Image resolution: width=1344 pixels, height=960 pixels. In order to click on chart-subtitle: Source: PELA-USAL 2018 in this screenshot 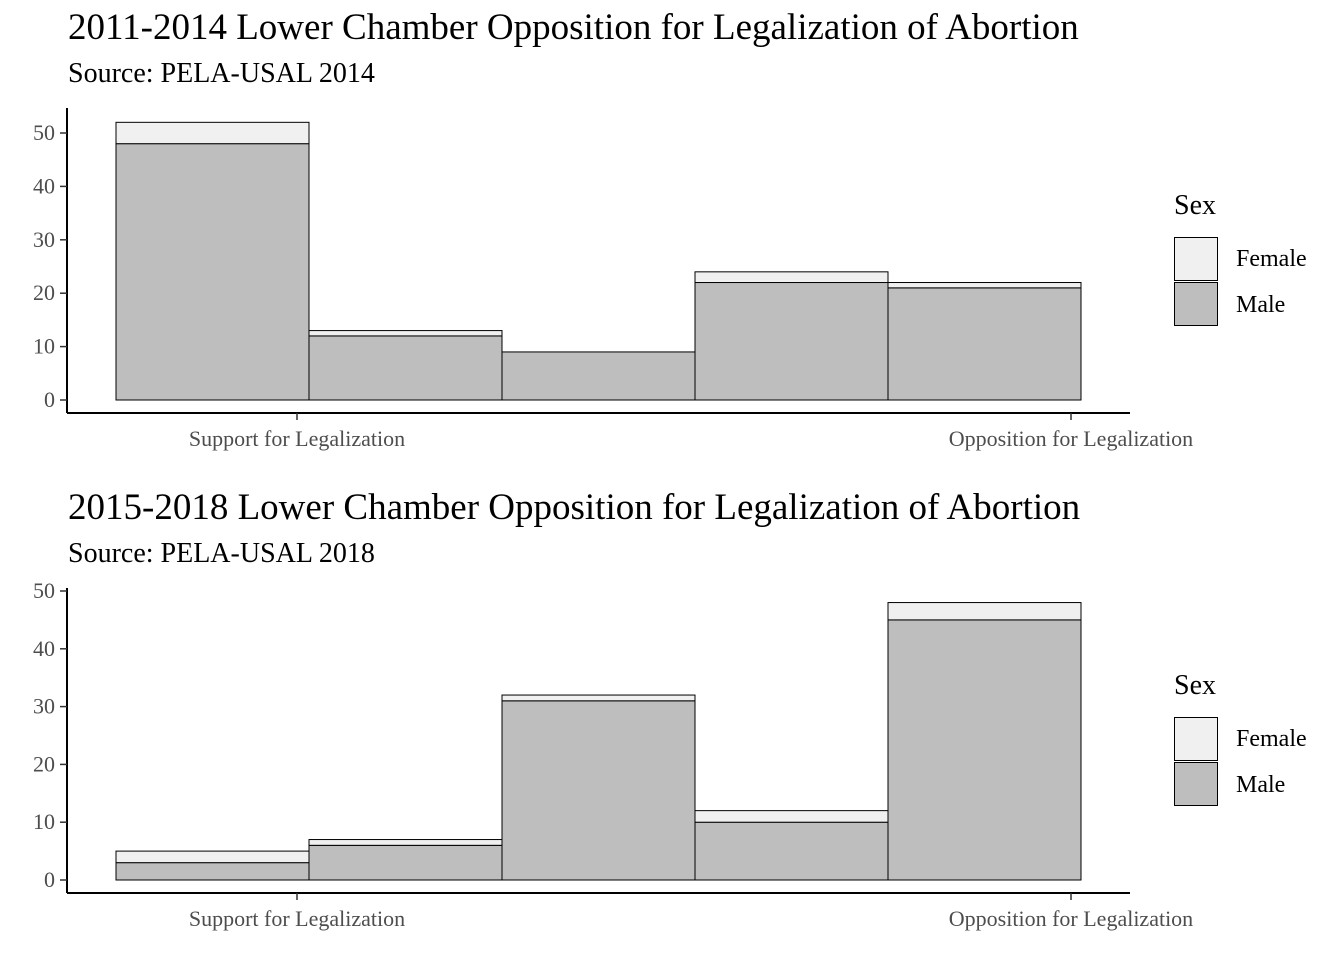, I will do `click(221, 553)`.